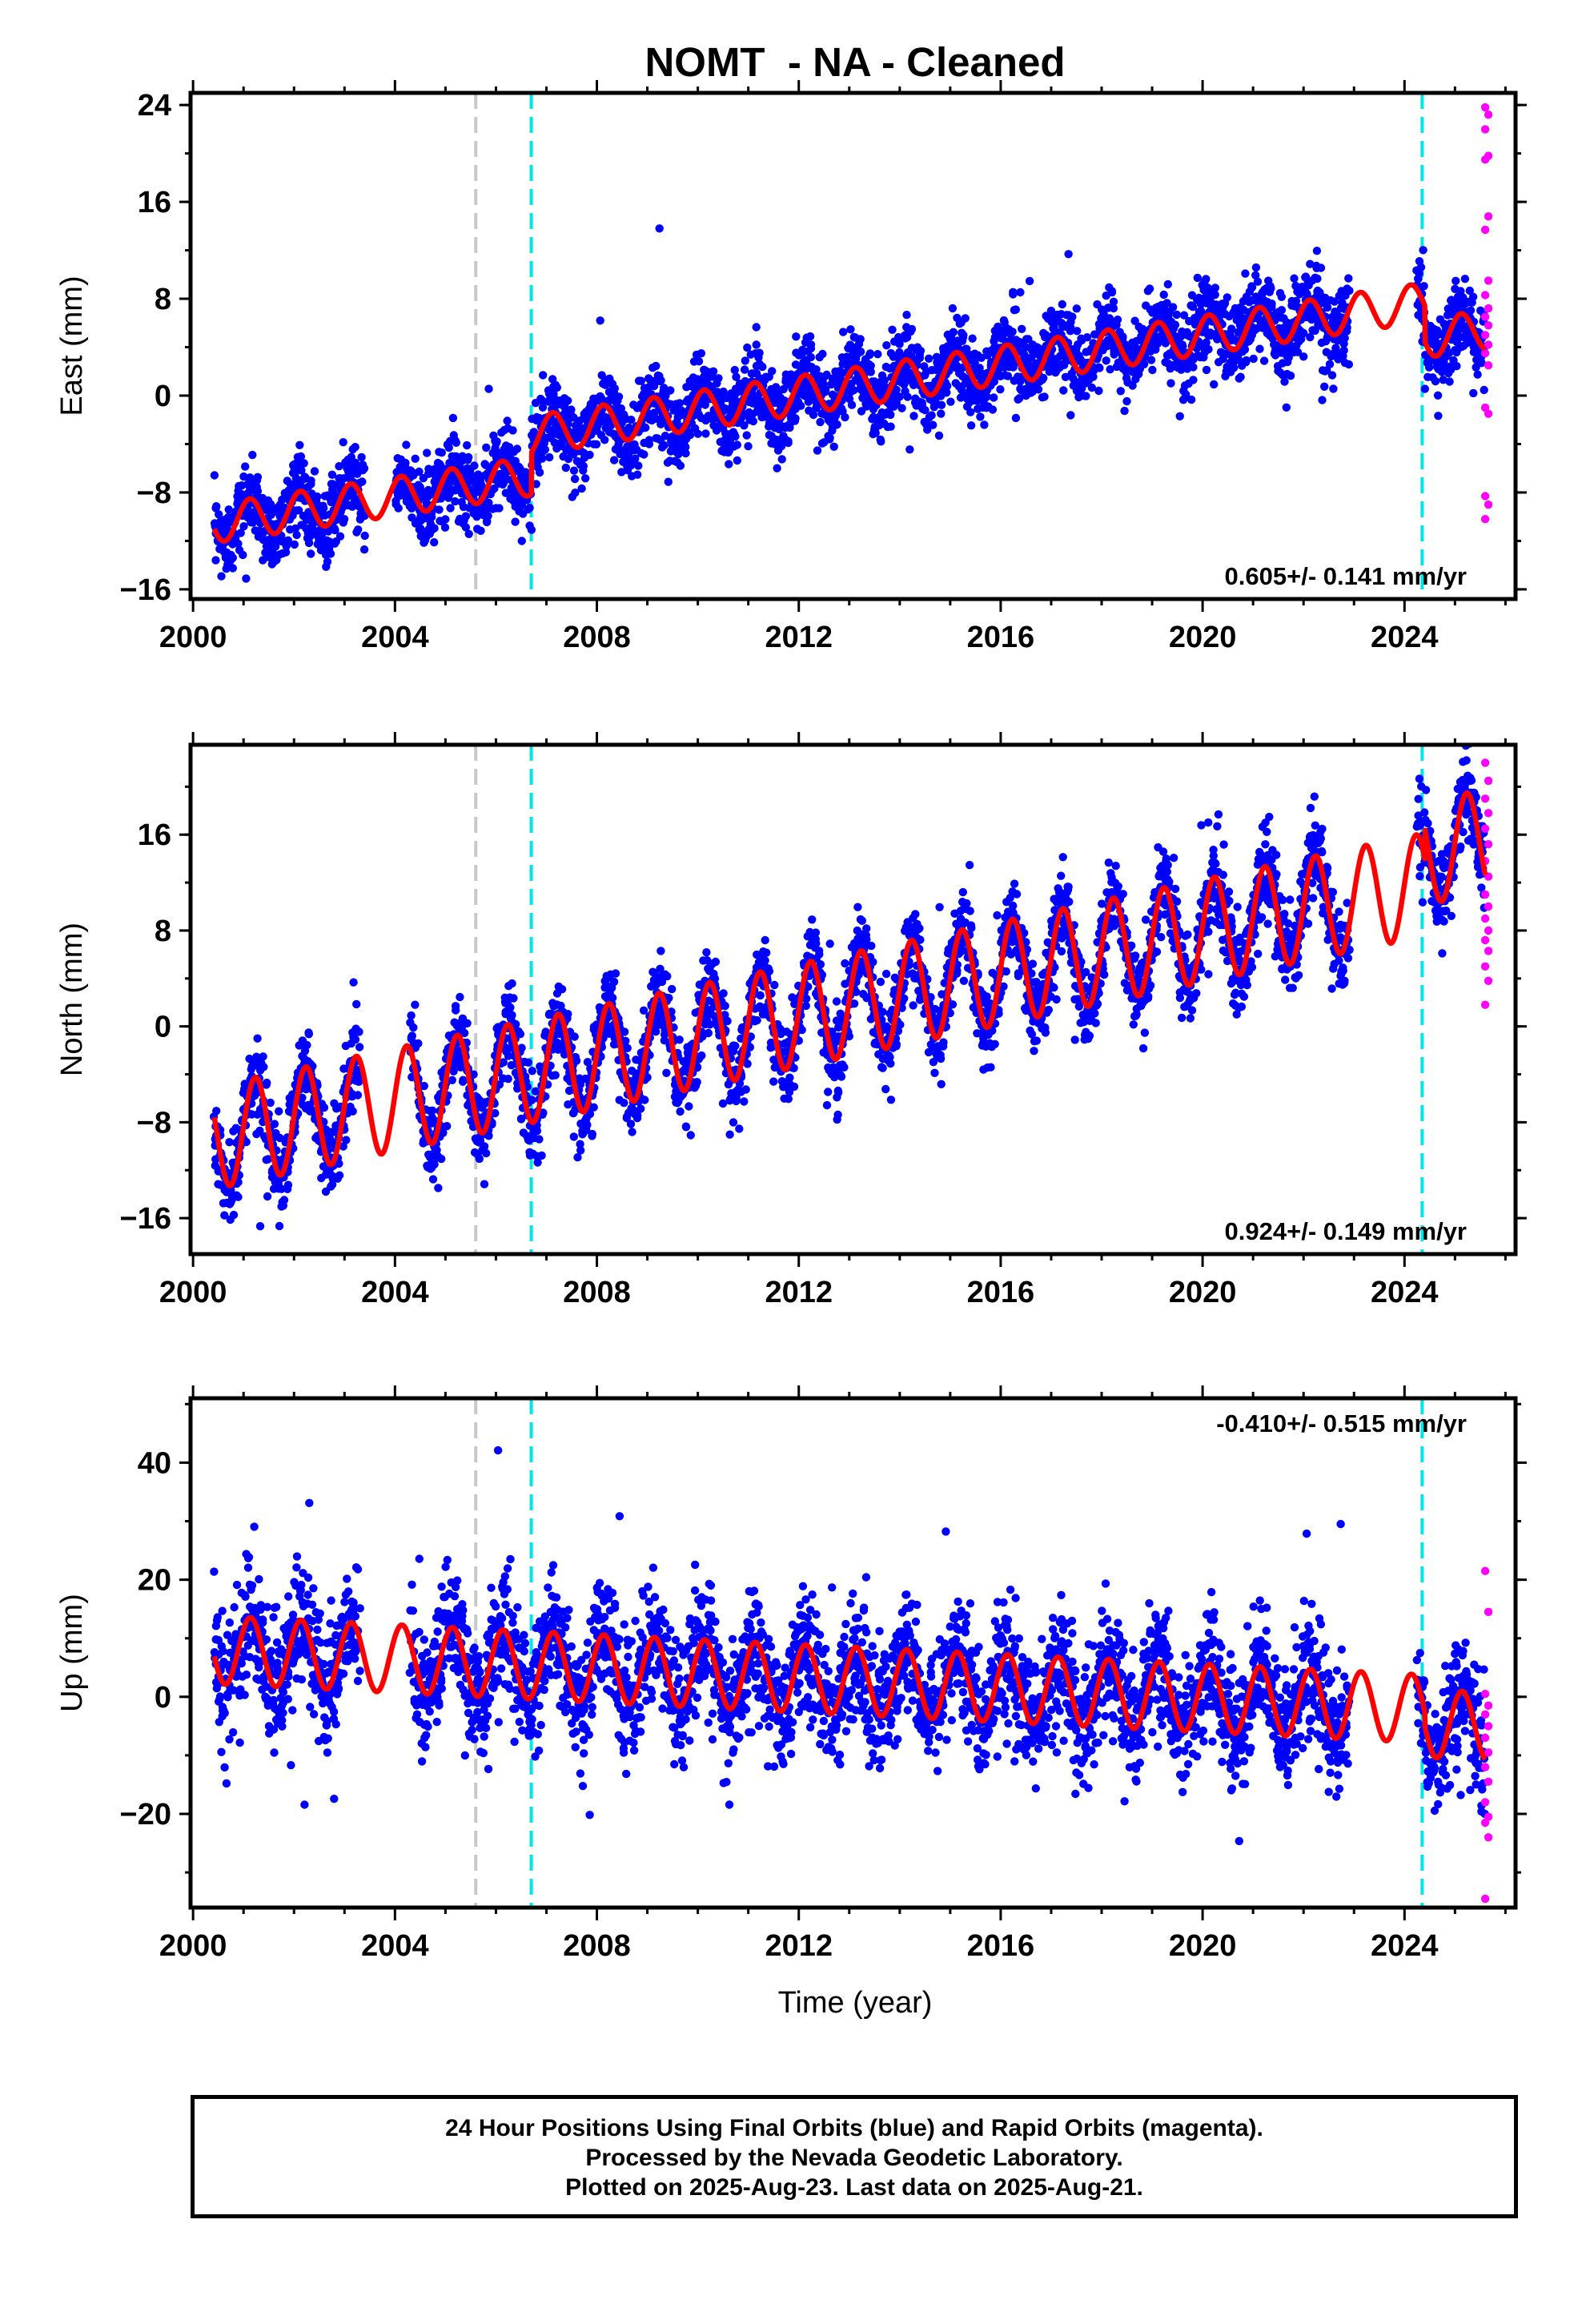 The width and height of the screenshot is (1582, 2324). What do you see at coordinates (163, 396) in the screenshot?
I see `east-y-tick-label: 0` at bounding box center [163, 396].